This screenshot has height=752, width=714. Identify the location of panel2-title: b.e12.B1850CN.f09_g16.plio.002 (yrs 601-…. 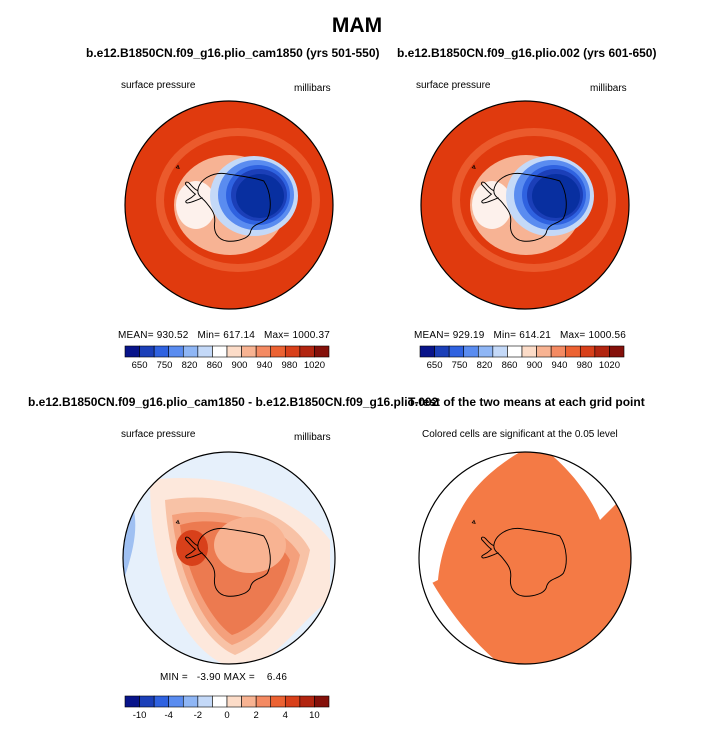
(527, 53).